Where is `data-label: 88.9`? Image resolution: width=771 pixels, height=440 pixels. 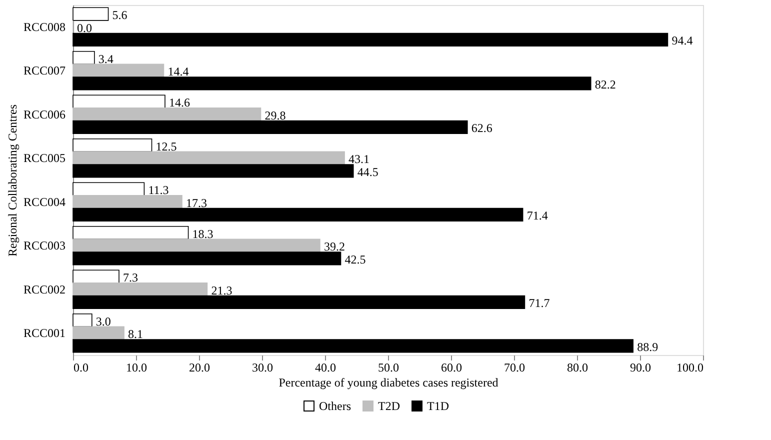 data-label: 88.9 is located at coordinates (647, 347).